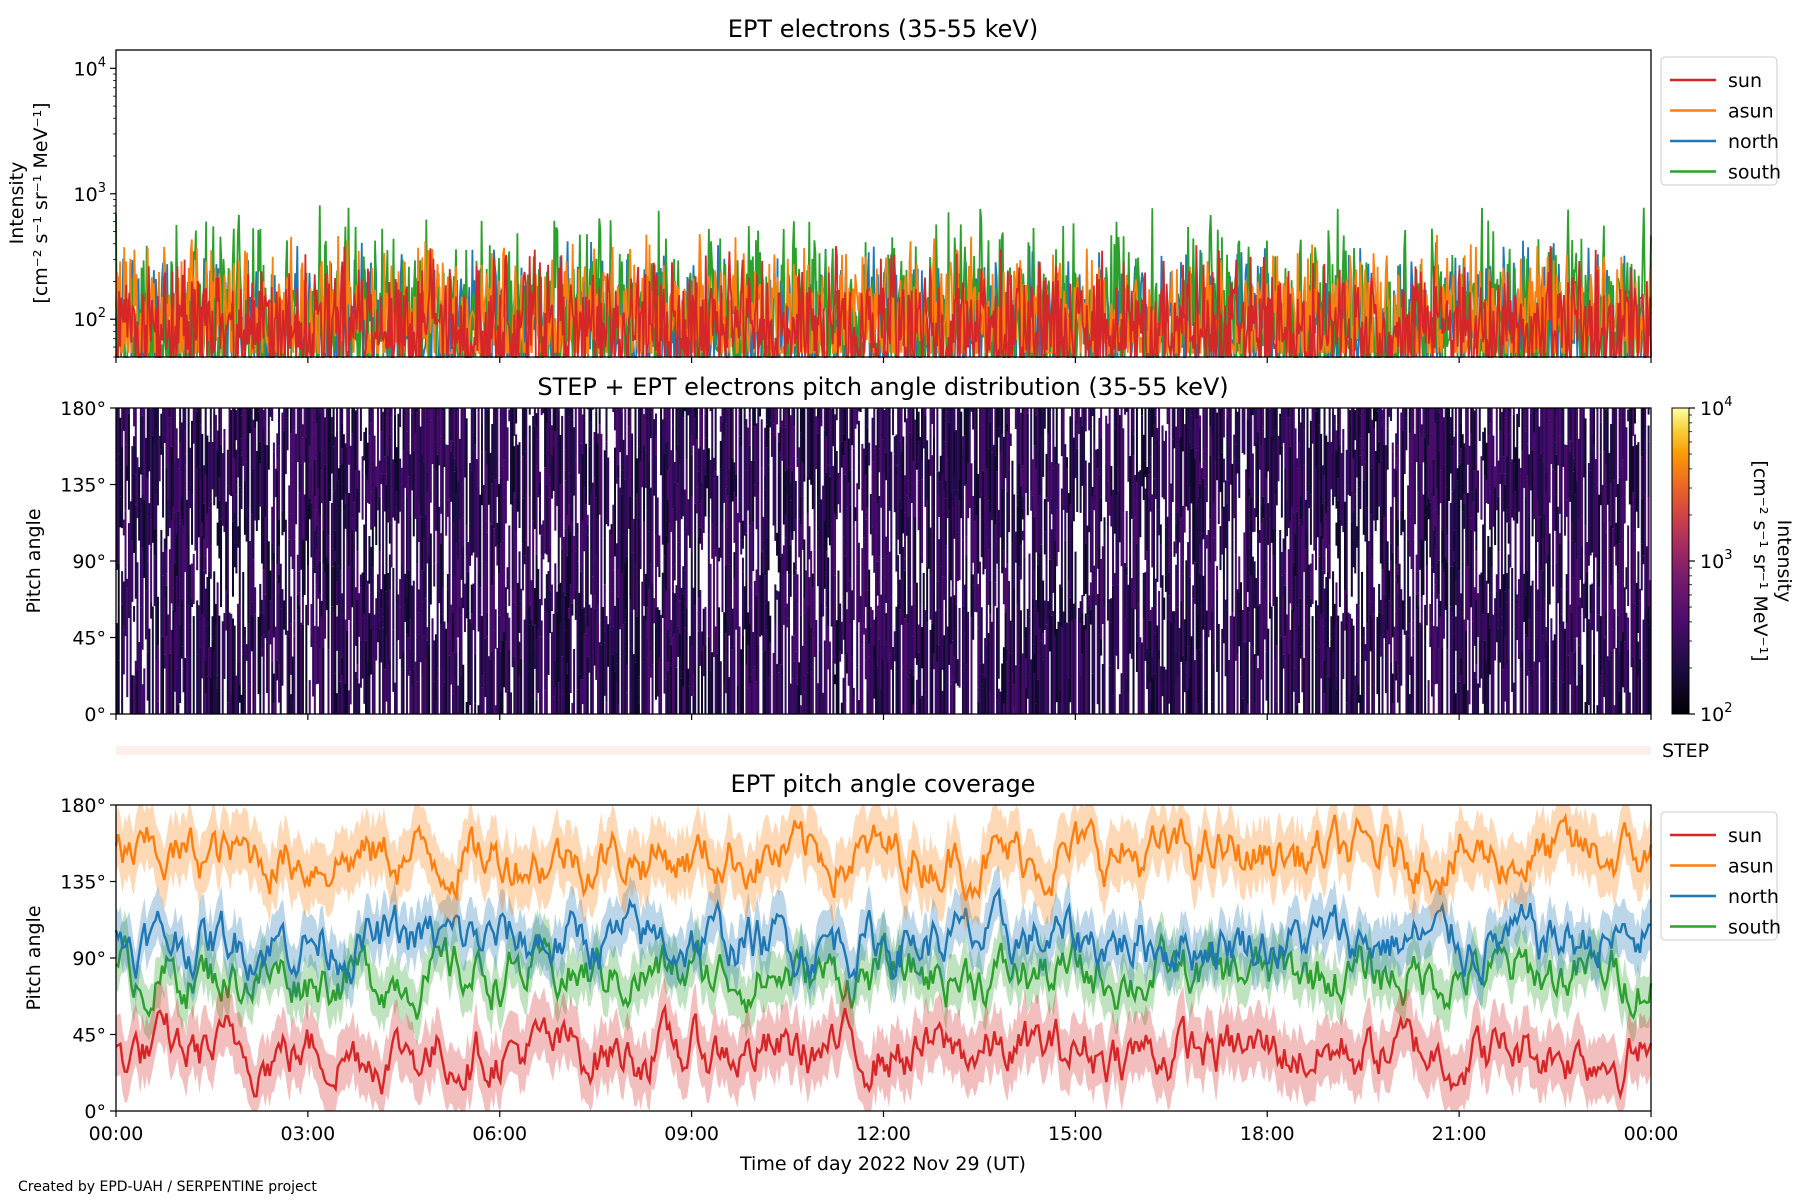 The width and height of the screenshot is (1800, 1200). Describe the element at coordinates (29, 202) in the screenshot. I see `panel1-ylabel: Intensity [cm⁻² s⁻¹ sr⁻¹ MeV⁻¹]` at that location.